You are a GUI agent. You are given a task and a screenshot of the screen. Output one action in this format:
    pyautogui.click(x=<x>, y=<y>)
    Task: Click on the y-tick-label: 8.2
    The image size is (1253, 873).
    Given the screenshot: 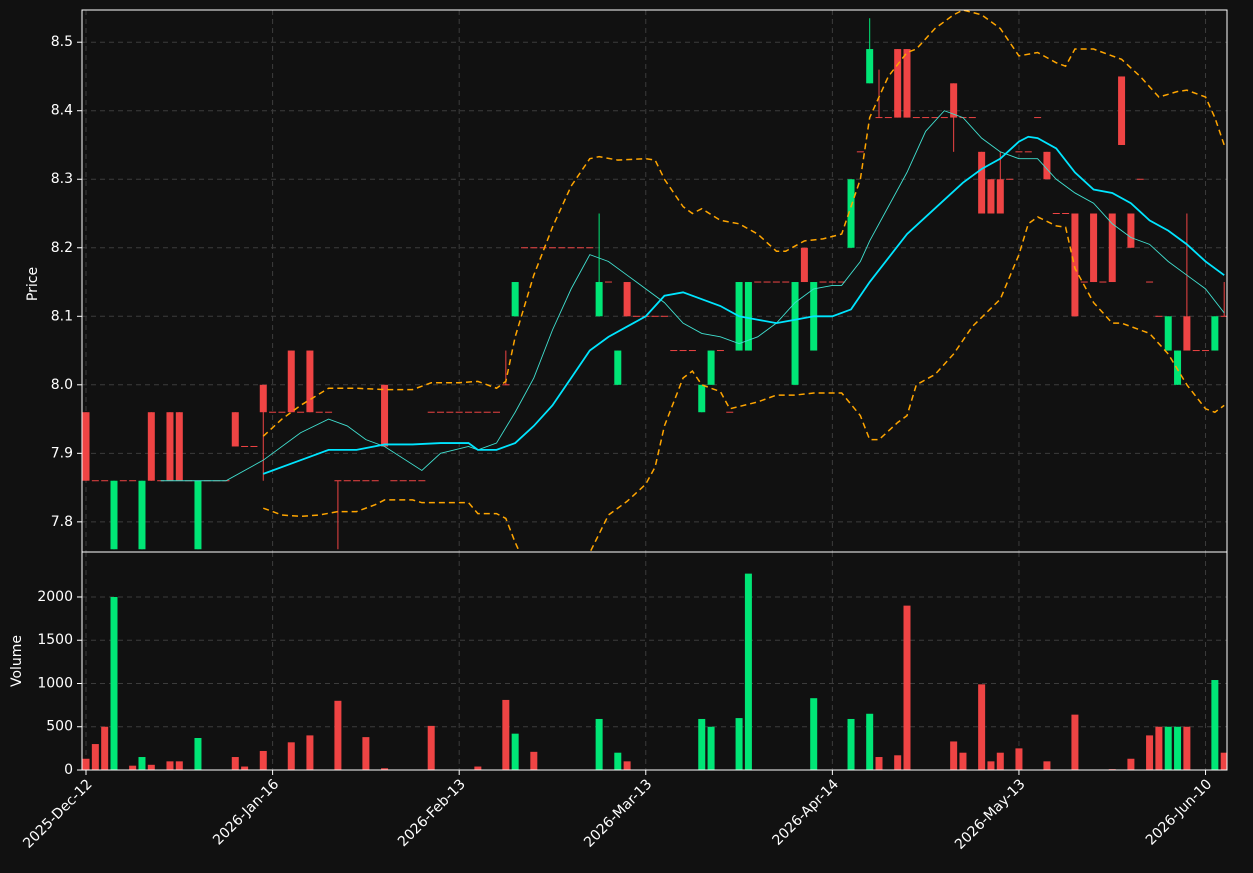 What is the action you would take?
    pyautogui.click(x=62, y=248)
    